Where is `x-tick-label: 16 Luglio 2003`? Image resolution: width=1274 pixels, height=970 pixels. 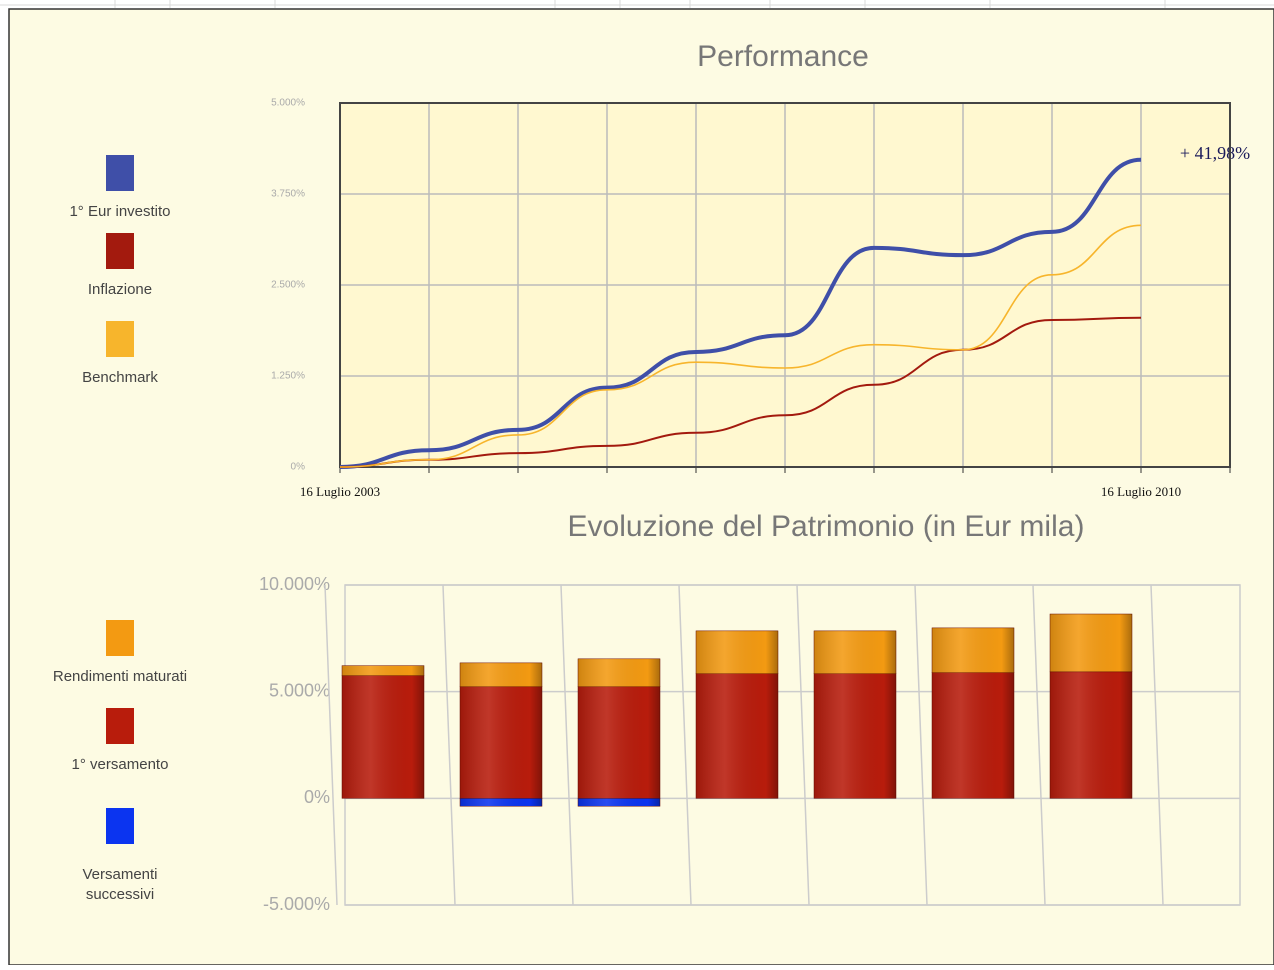 x-tick-label: 16 Luglio 2003 is located at coordinates (340, 491).